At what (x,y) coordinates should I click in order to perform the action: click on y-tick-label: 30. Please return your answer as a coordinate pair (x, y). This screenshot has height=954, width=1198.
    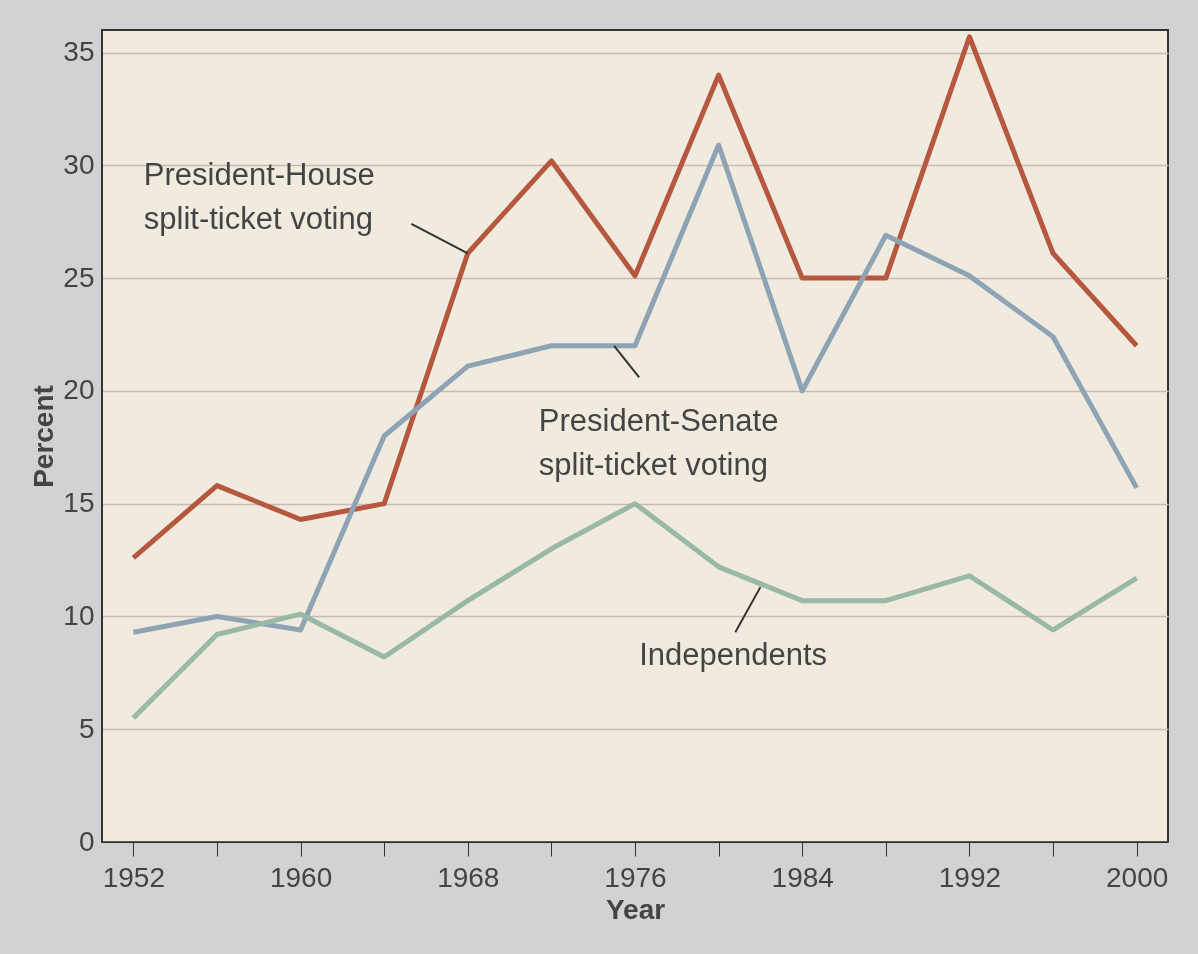
    Looking at the image, I should click on (79, 164).